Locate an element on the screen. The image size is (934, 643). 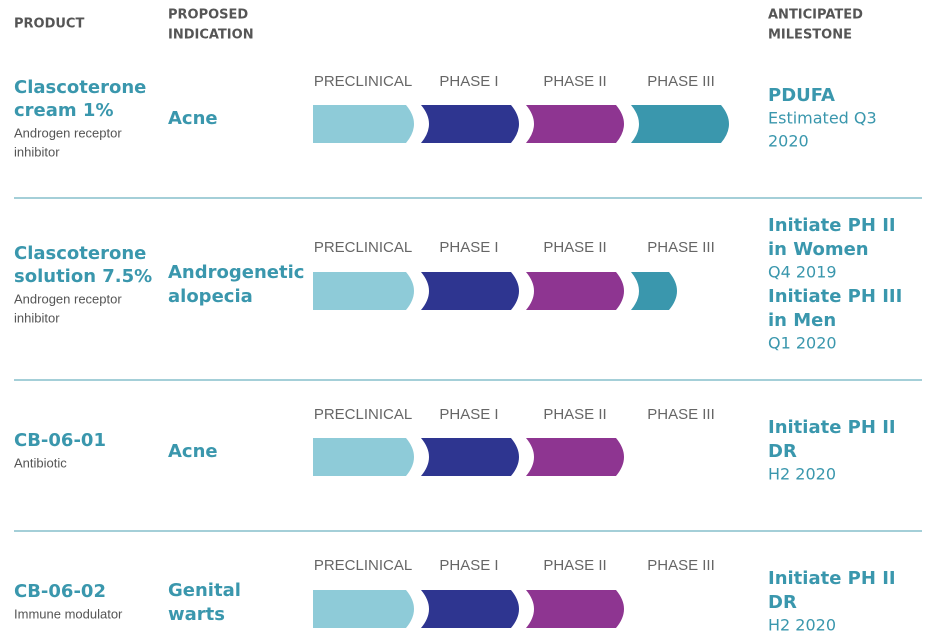
product-description: Antibiotic is located at coordinates (40, 462).